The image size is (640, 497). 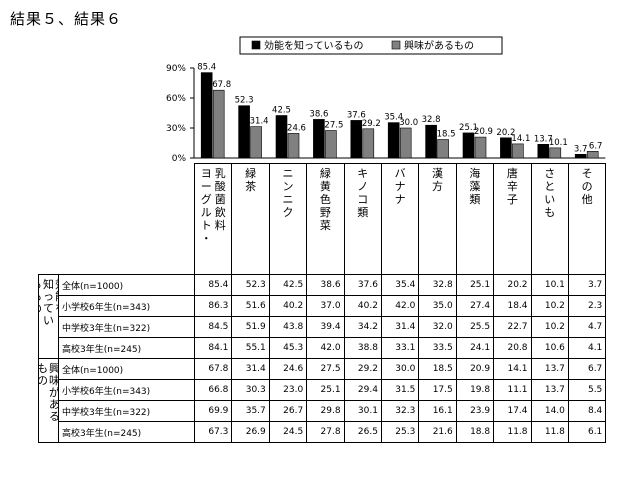 I want to click on table-cell: 84.5, so click(x=213, y=327).